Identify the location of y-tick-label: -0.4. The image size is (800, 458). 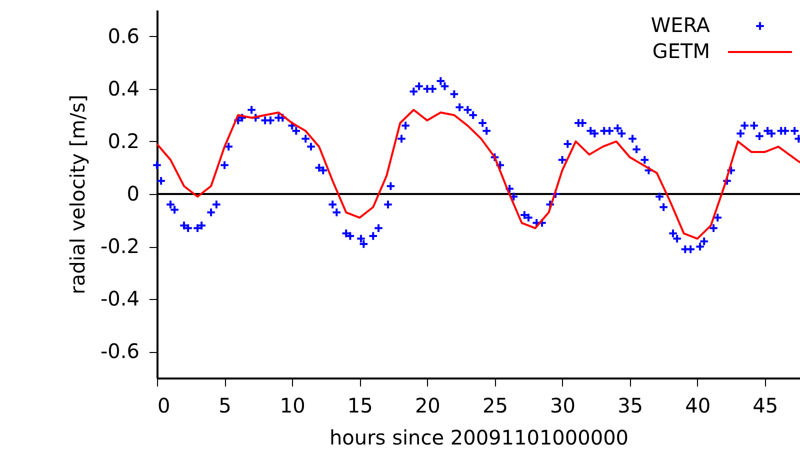
(120, 298).